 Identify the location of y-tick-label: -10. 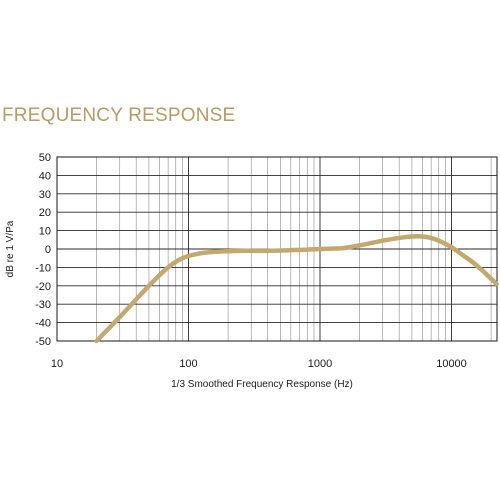
(43, 268).